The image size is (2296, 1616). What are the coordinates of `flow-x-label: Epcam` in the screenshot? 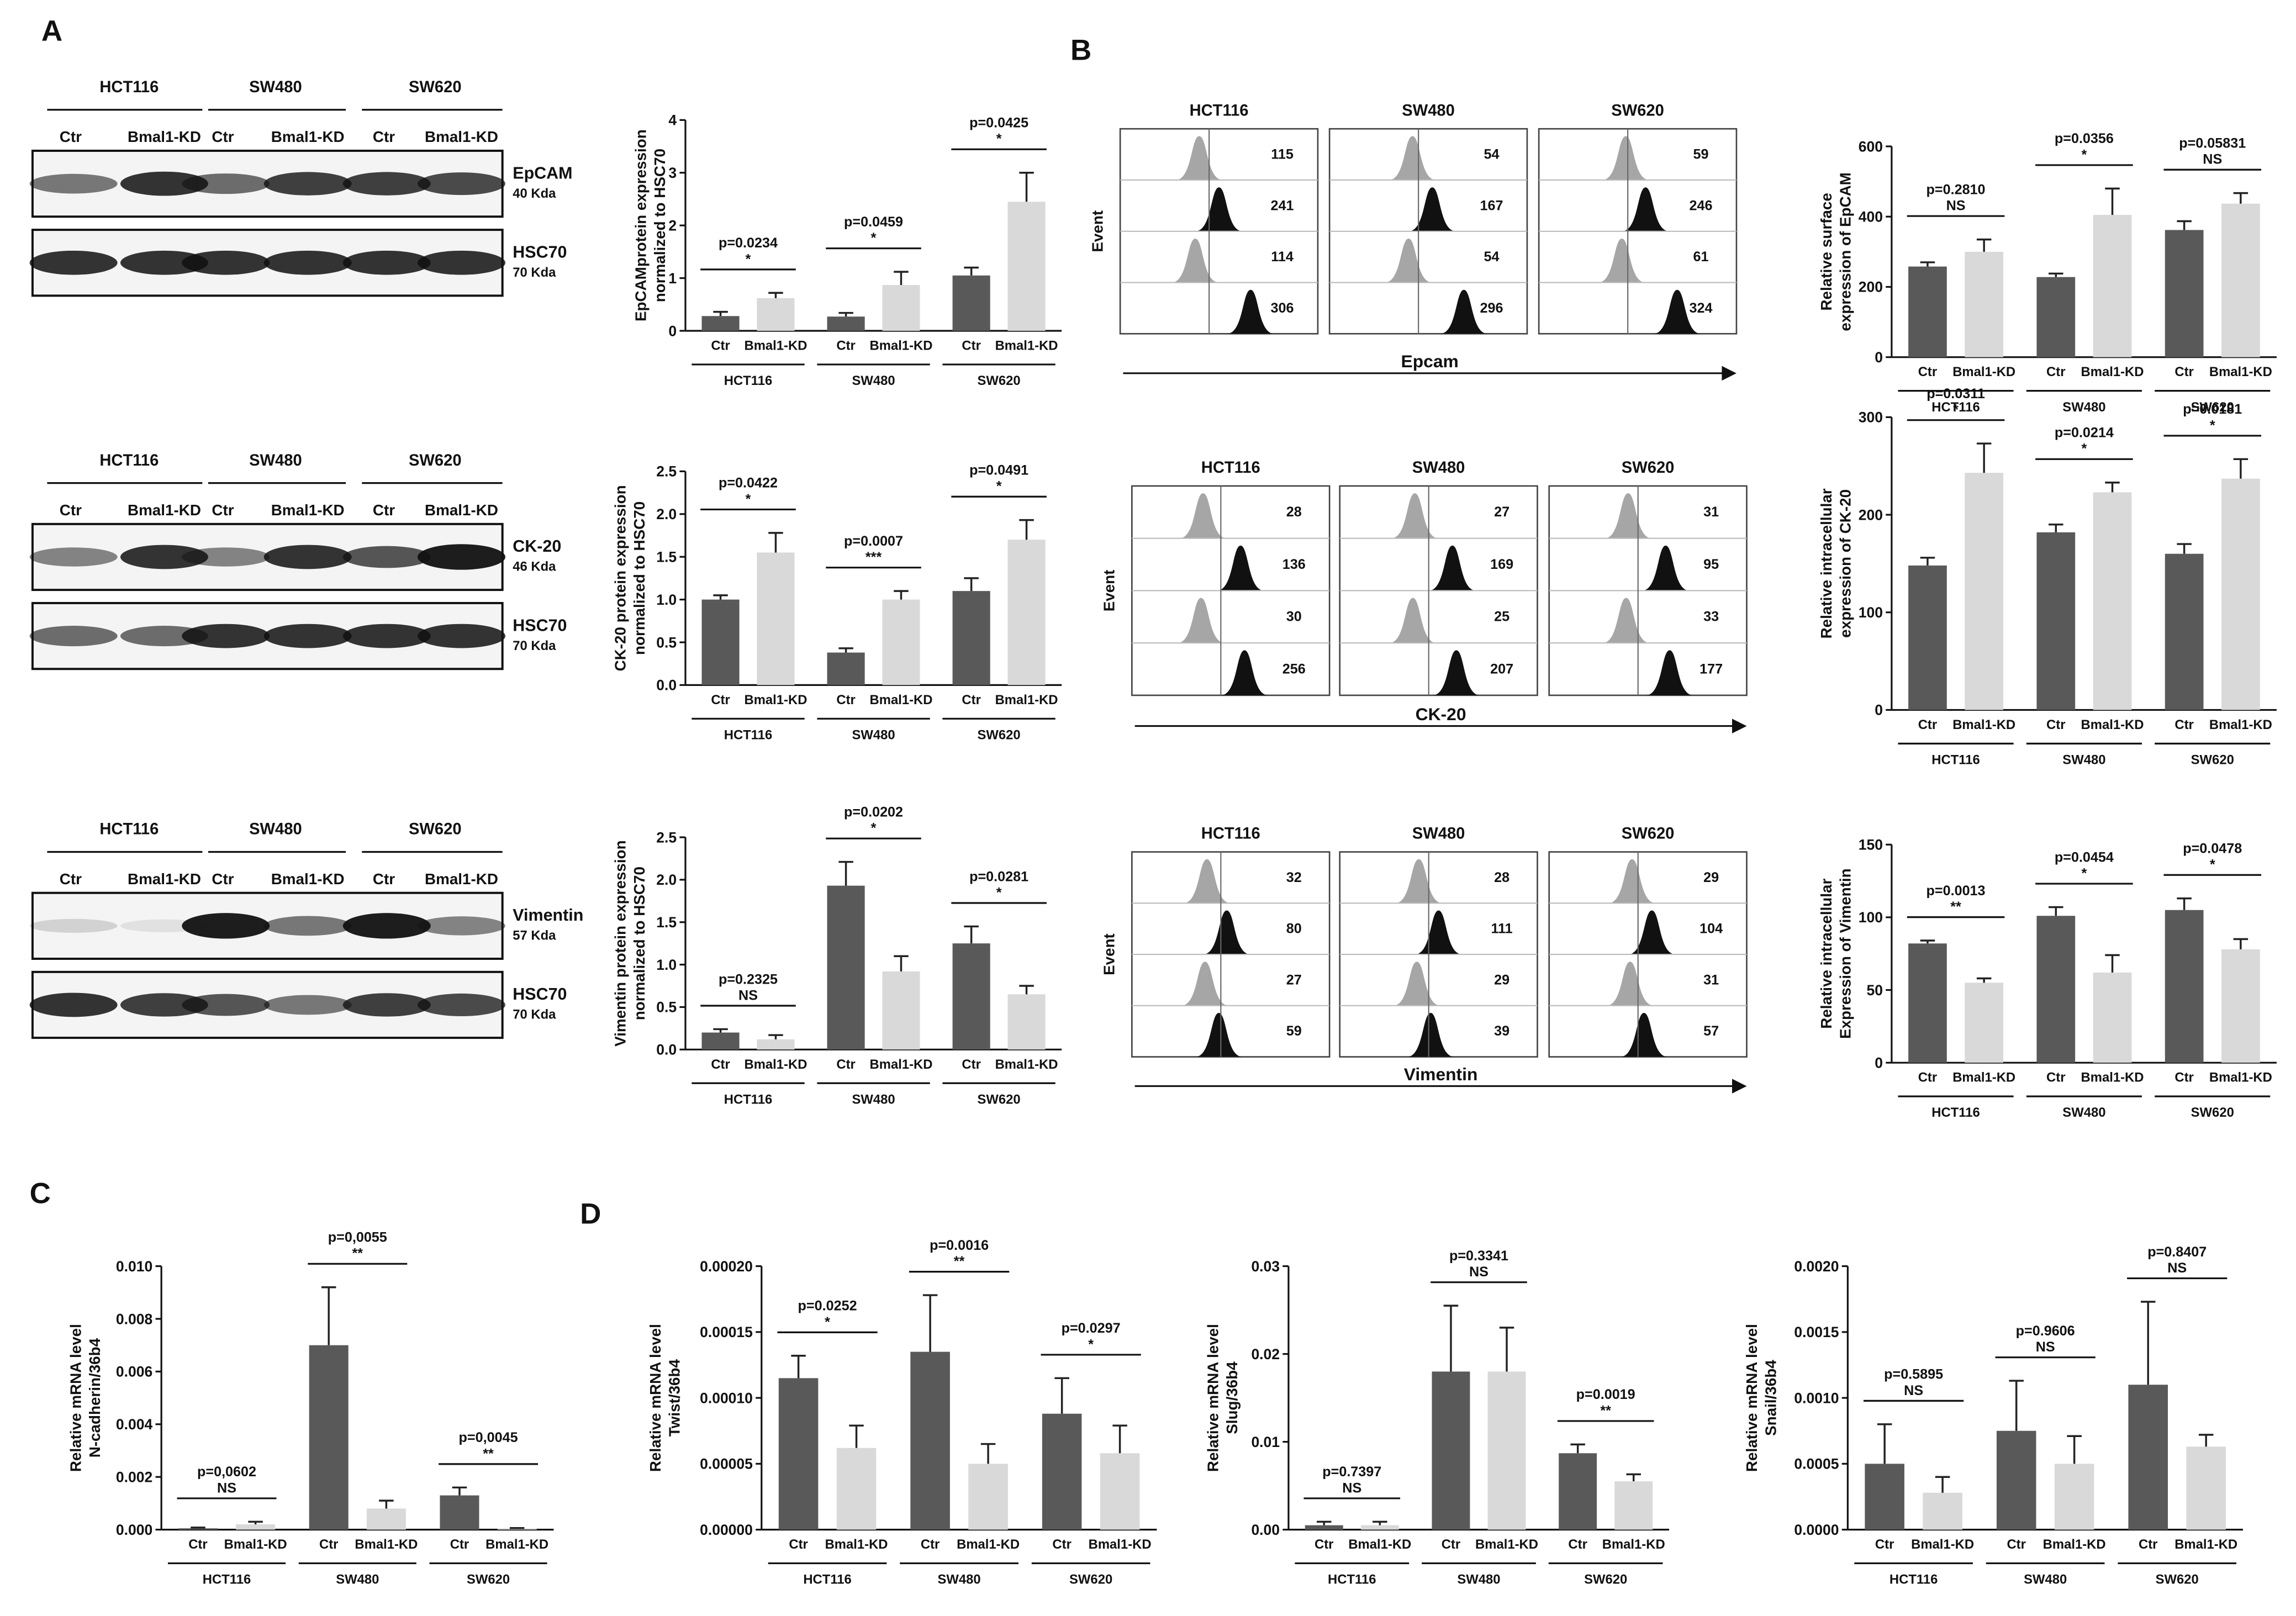 It's located at (1430, 361).